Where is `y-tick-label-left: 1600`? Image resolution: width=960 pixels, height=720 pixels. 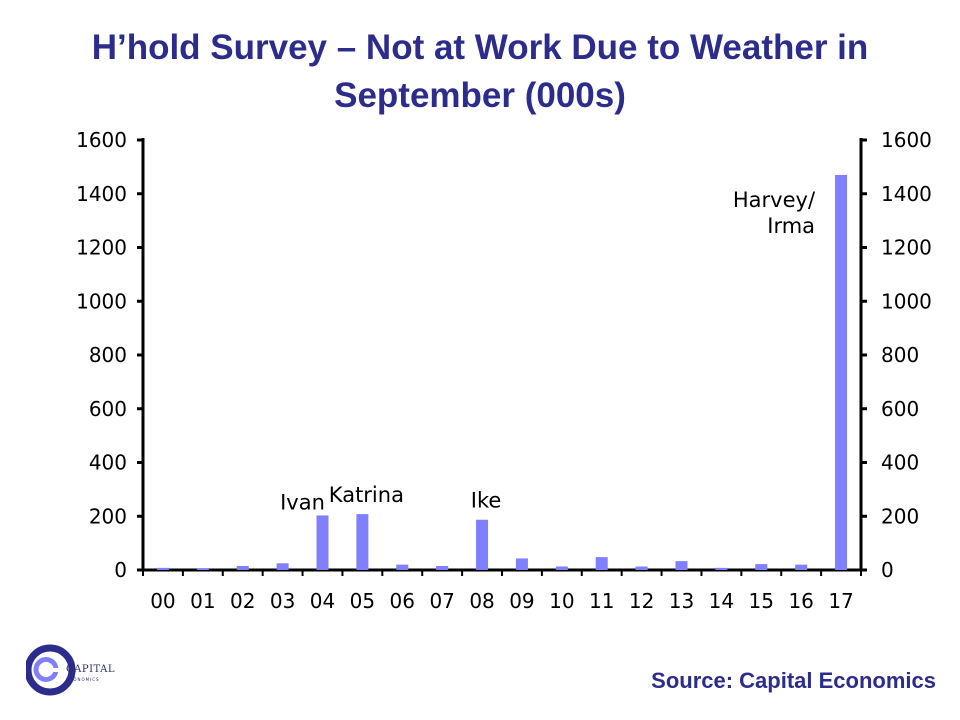 y-tick-label-left: 1600 is located at coordinates (101, 140).